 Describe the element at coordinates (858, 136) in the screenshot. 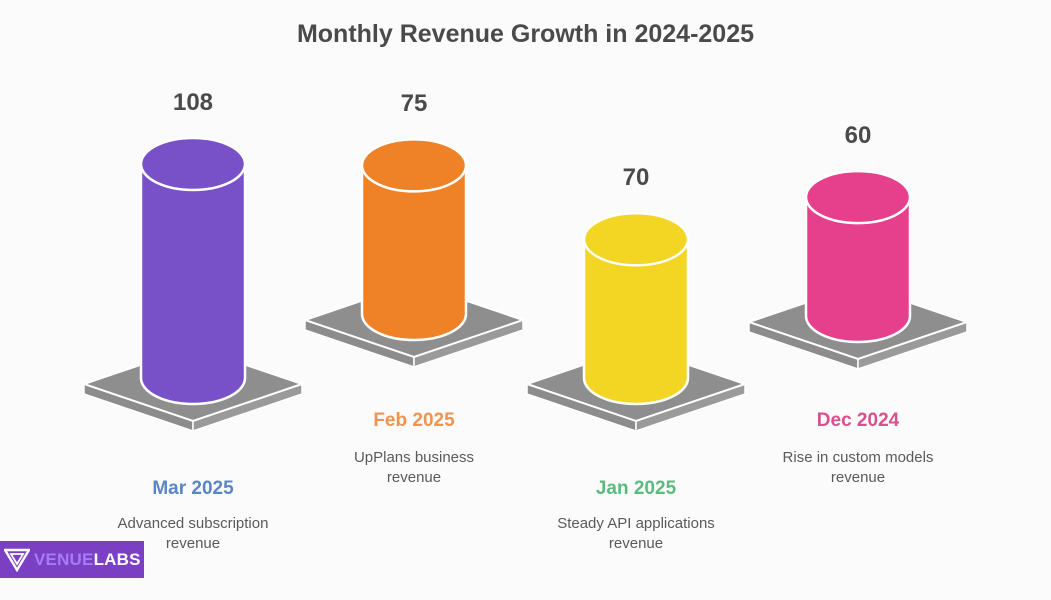

I see `value-label: 60` at that location.